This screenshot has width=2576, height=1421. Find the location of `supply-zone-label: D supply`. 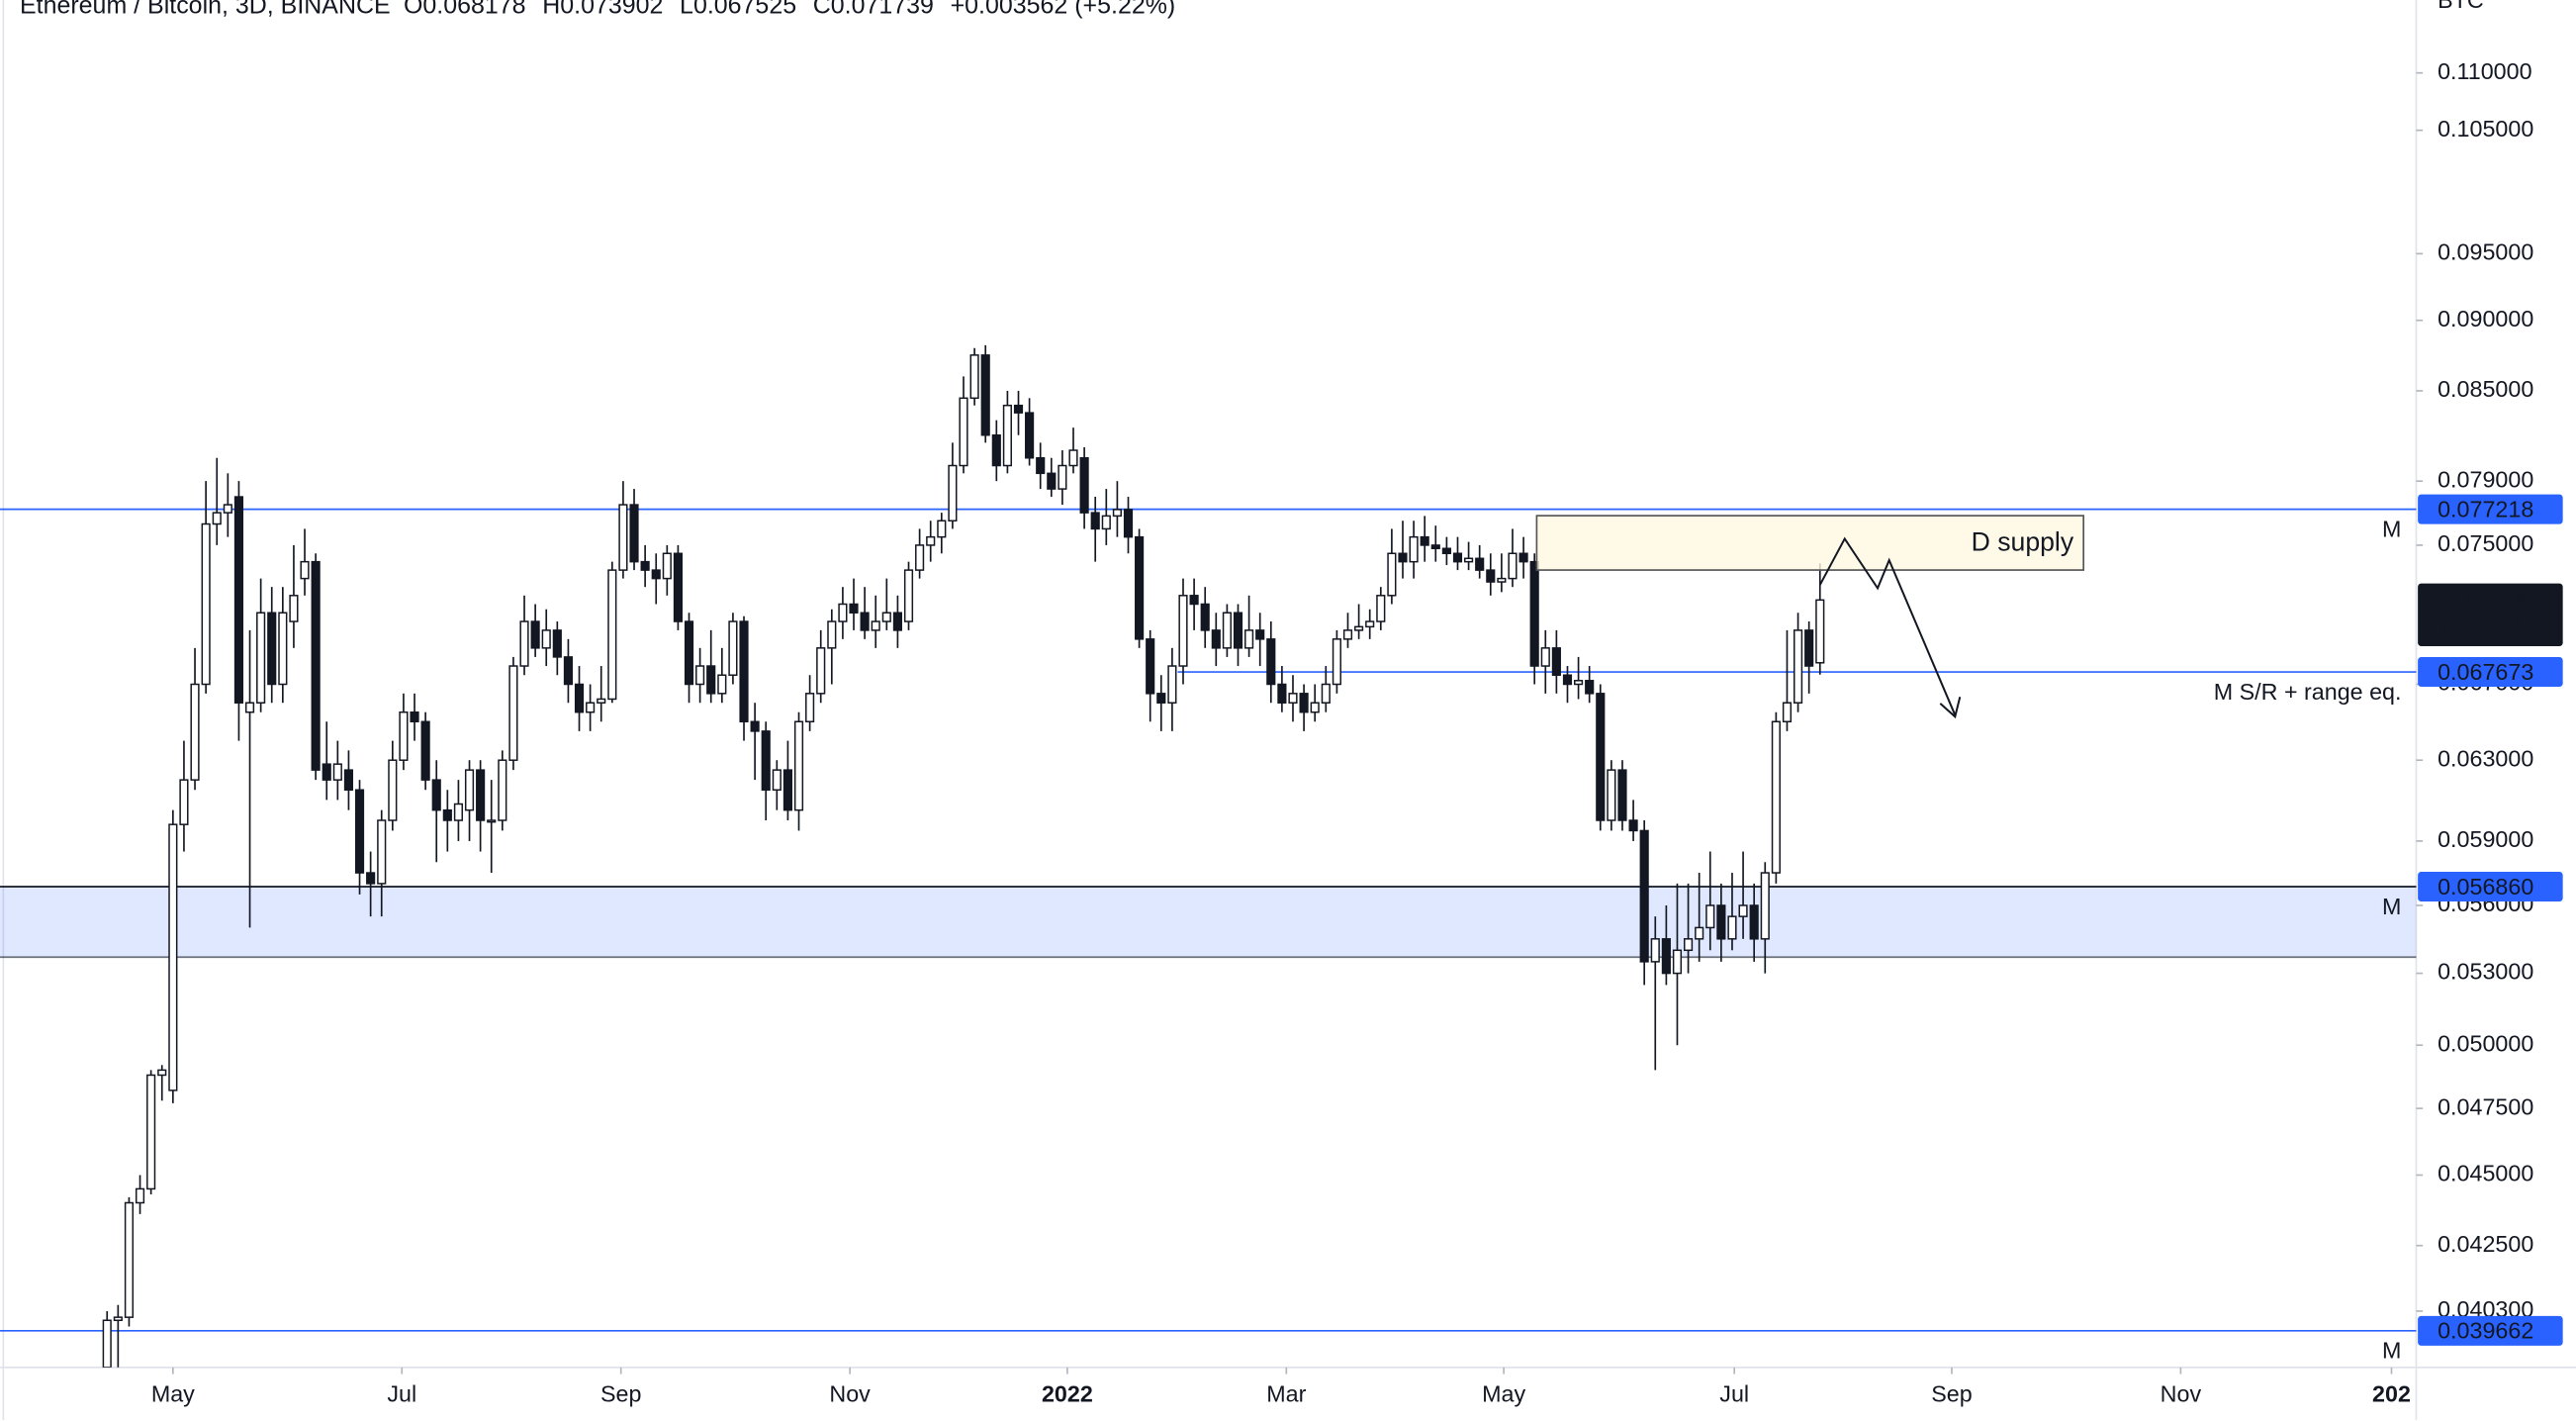

supply-zone-label: D supply is located at coordinates (2023, 541).